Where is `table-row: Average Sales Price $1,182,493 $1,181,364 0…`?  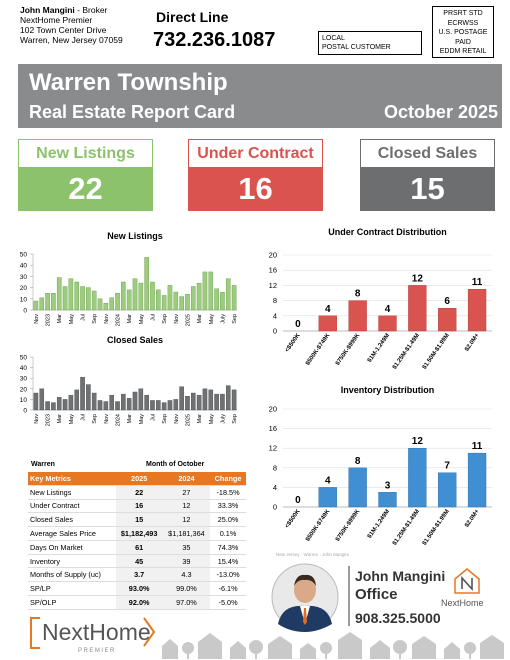
table-row: Average Sales Price $1,182,493 $1,181,364 0… is located at coordinates (137, 533).